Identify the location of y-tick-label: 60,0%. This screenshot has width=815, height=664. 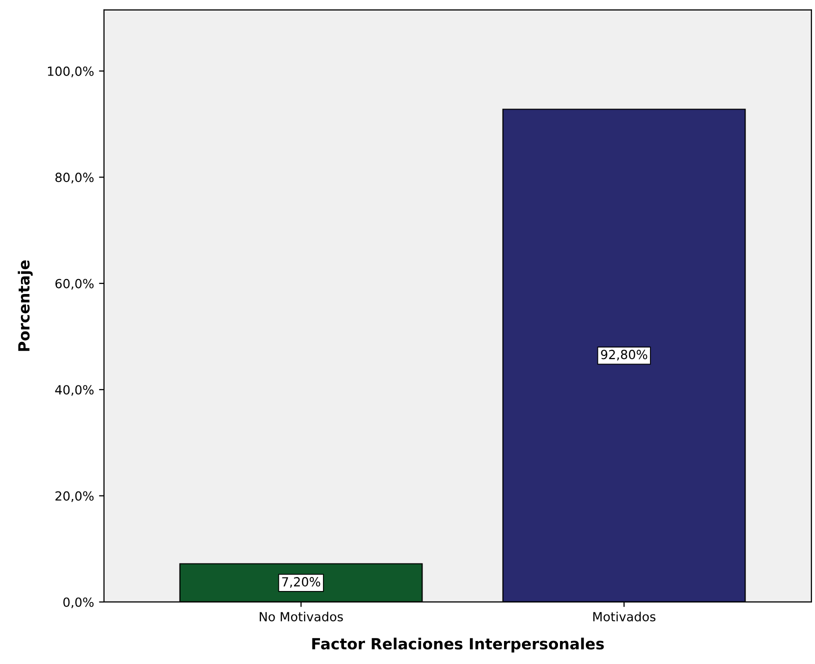
(74, 284).